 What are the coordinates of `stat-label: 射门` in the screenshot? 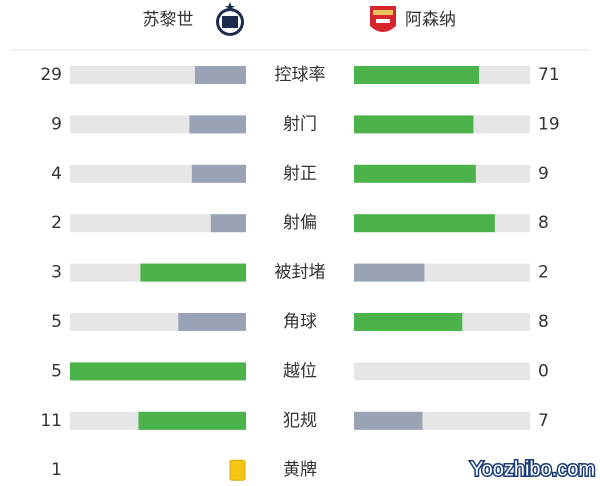 It's located at (300, 124).